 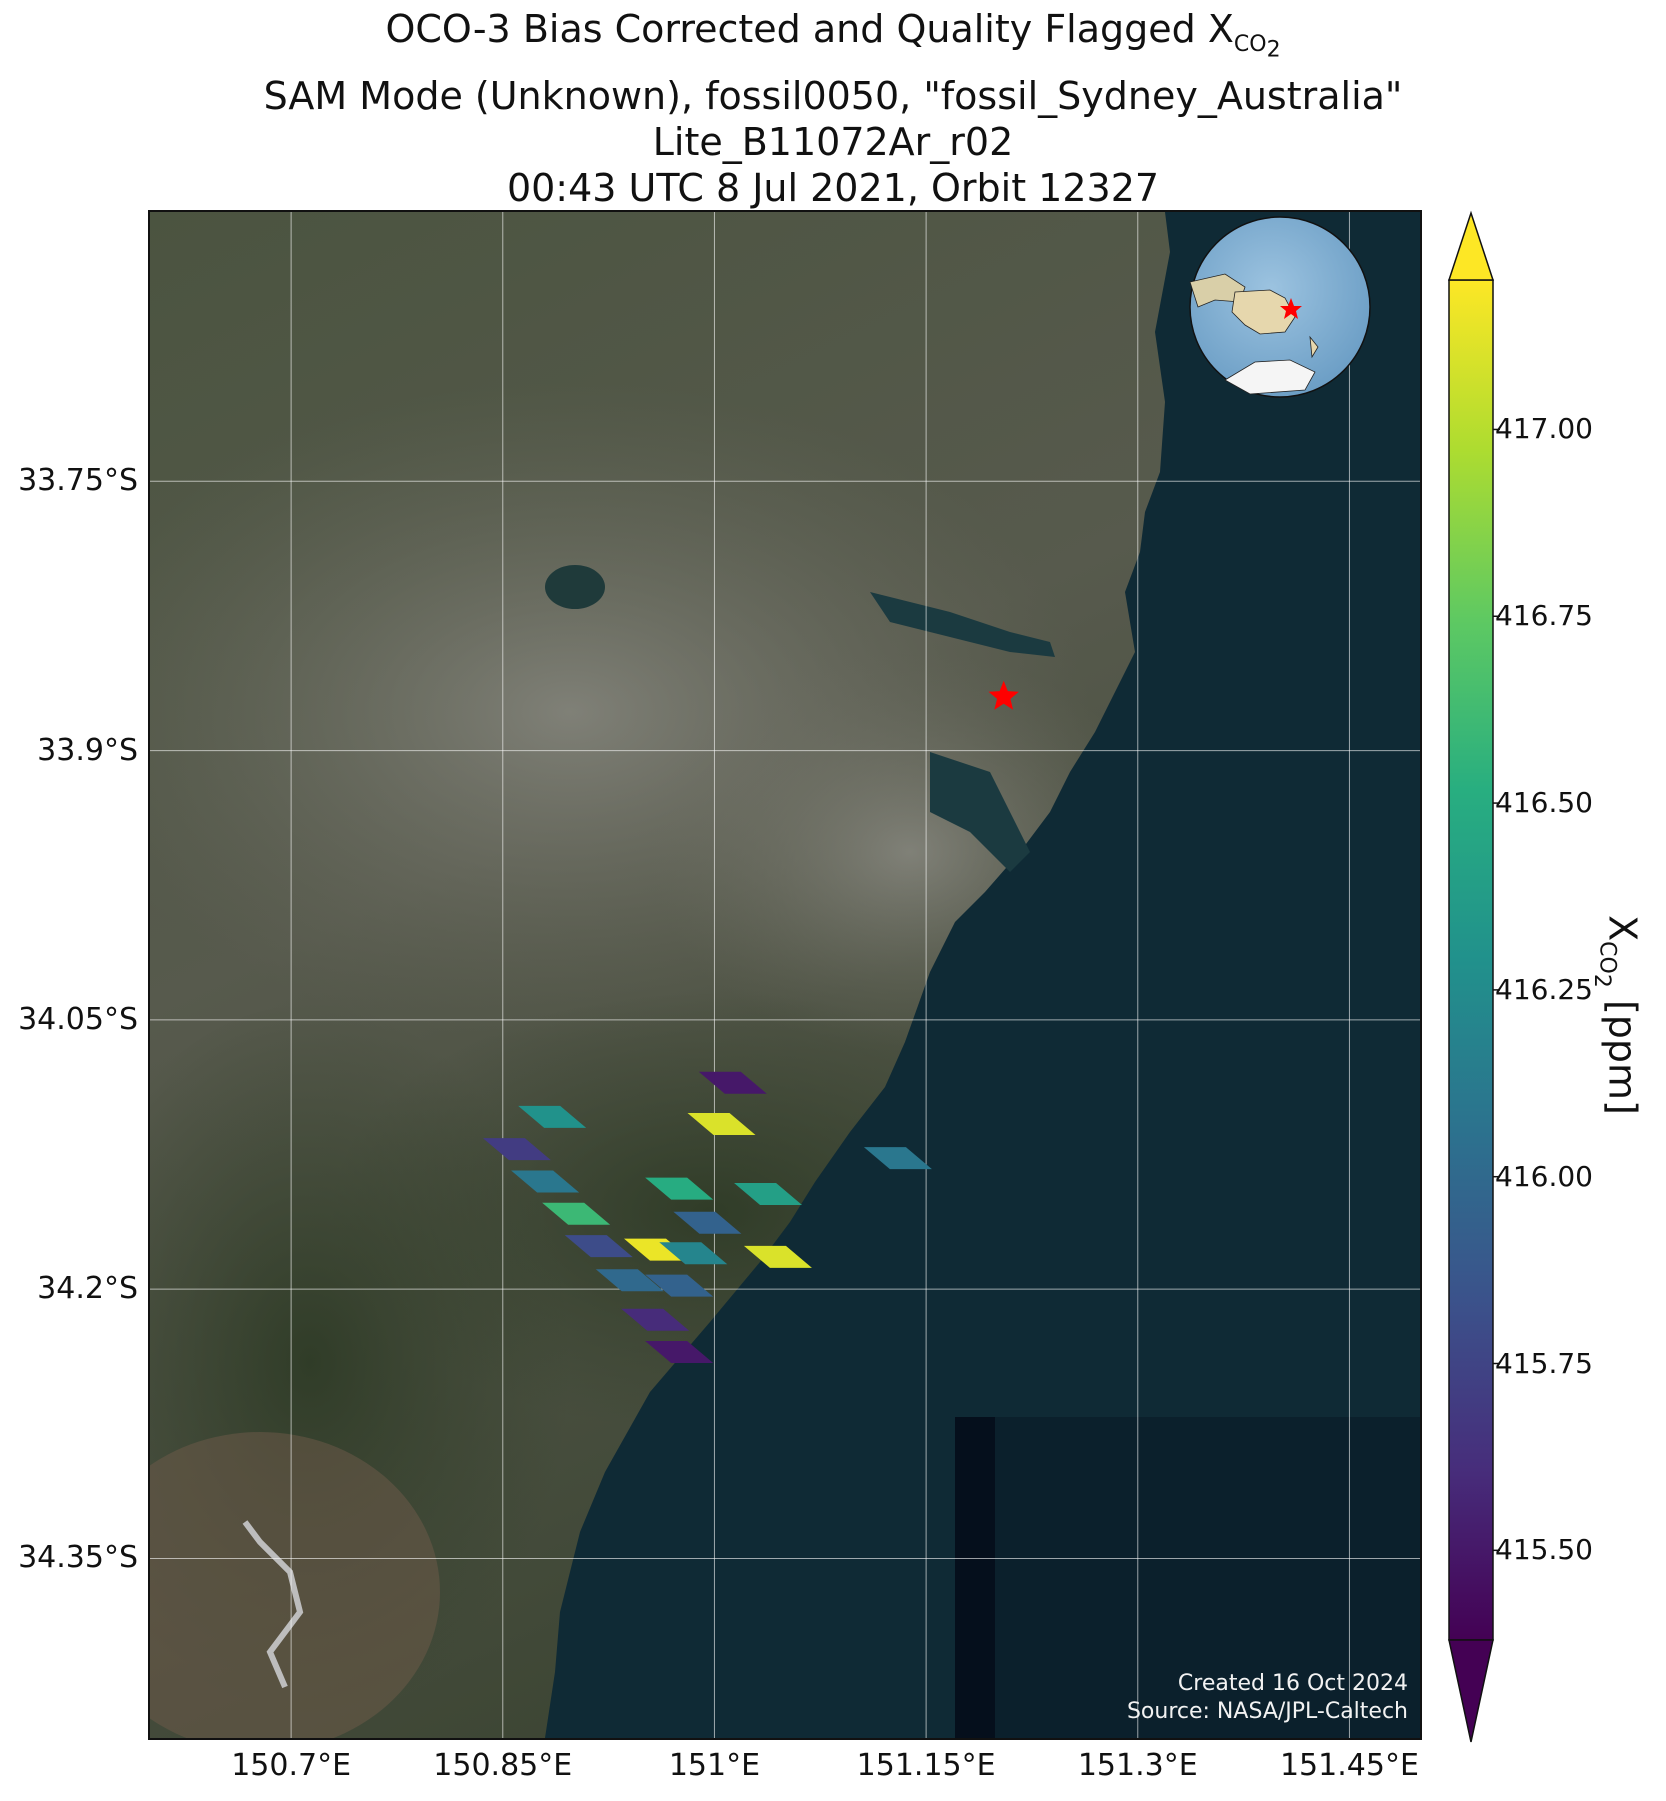 I want to click on y-tick-label: 33.9°S, so click(x=87, y=750).